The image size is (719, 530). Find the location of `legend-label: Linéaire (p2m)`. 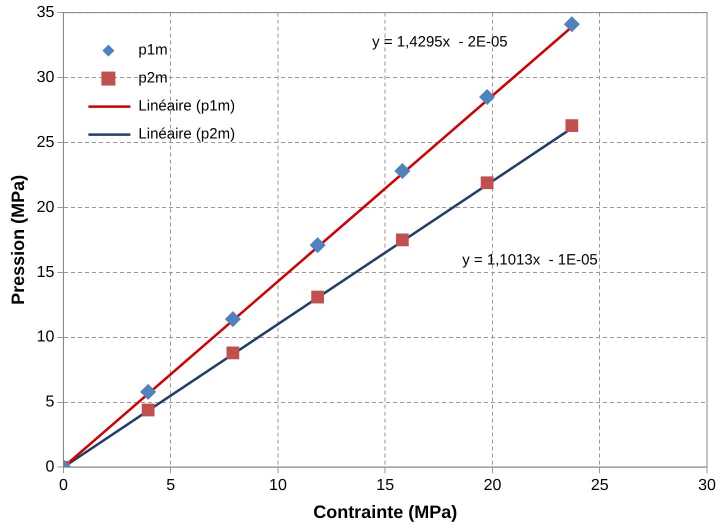

legend-label: Linéaire (p2m) is located at coordinates (187, 134).